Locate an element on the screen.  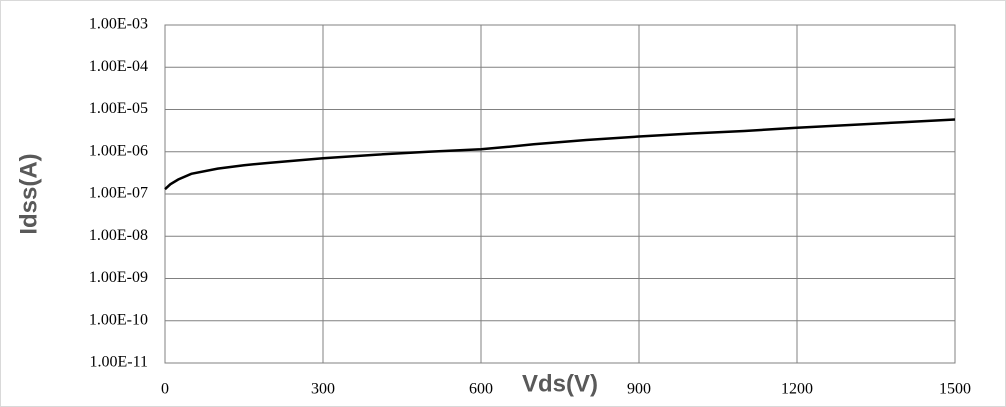
y-tick-label: 1.00E-04 is located at coordinates (118, 66).